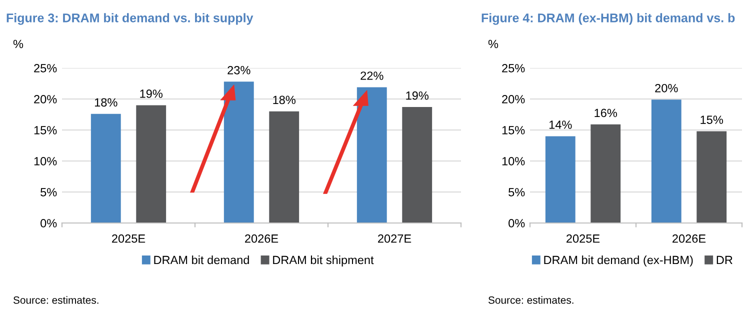 The width and height of the screenshot is (750, 320). Describe the element at coordinates (130, 19) in the screenshot. I see `chart-title: Figure 3: DRAM bit demand vs. bit supply` at that location.